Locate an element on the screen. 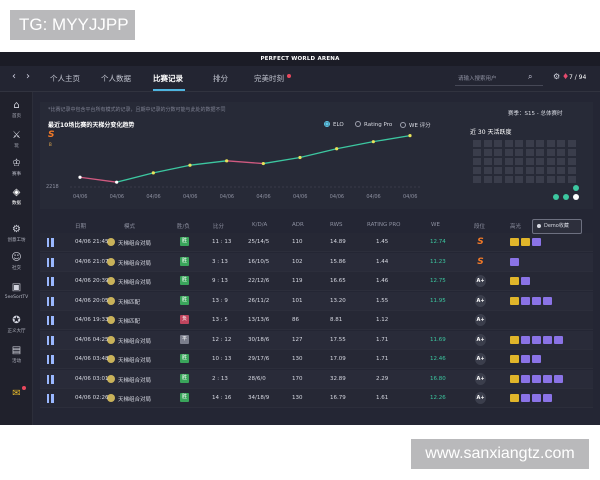 This screenshot has height=480, width=600. sidebar-item-guild: ✪ 正义大厅 is located at coordinates (16, 324).